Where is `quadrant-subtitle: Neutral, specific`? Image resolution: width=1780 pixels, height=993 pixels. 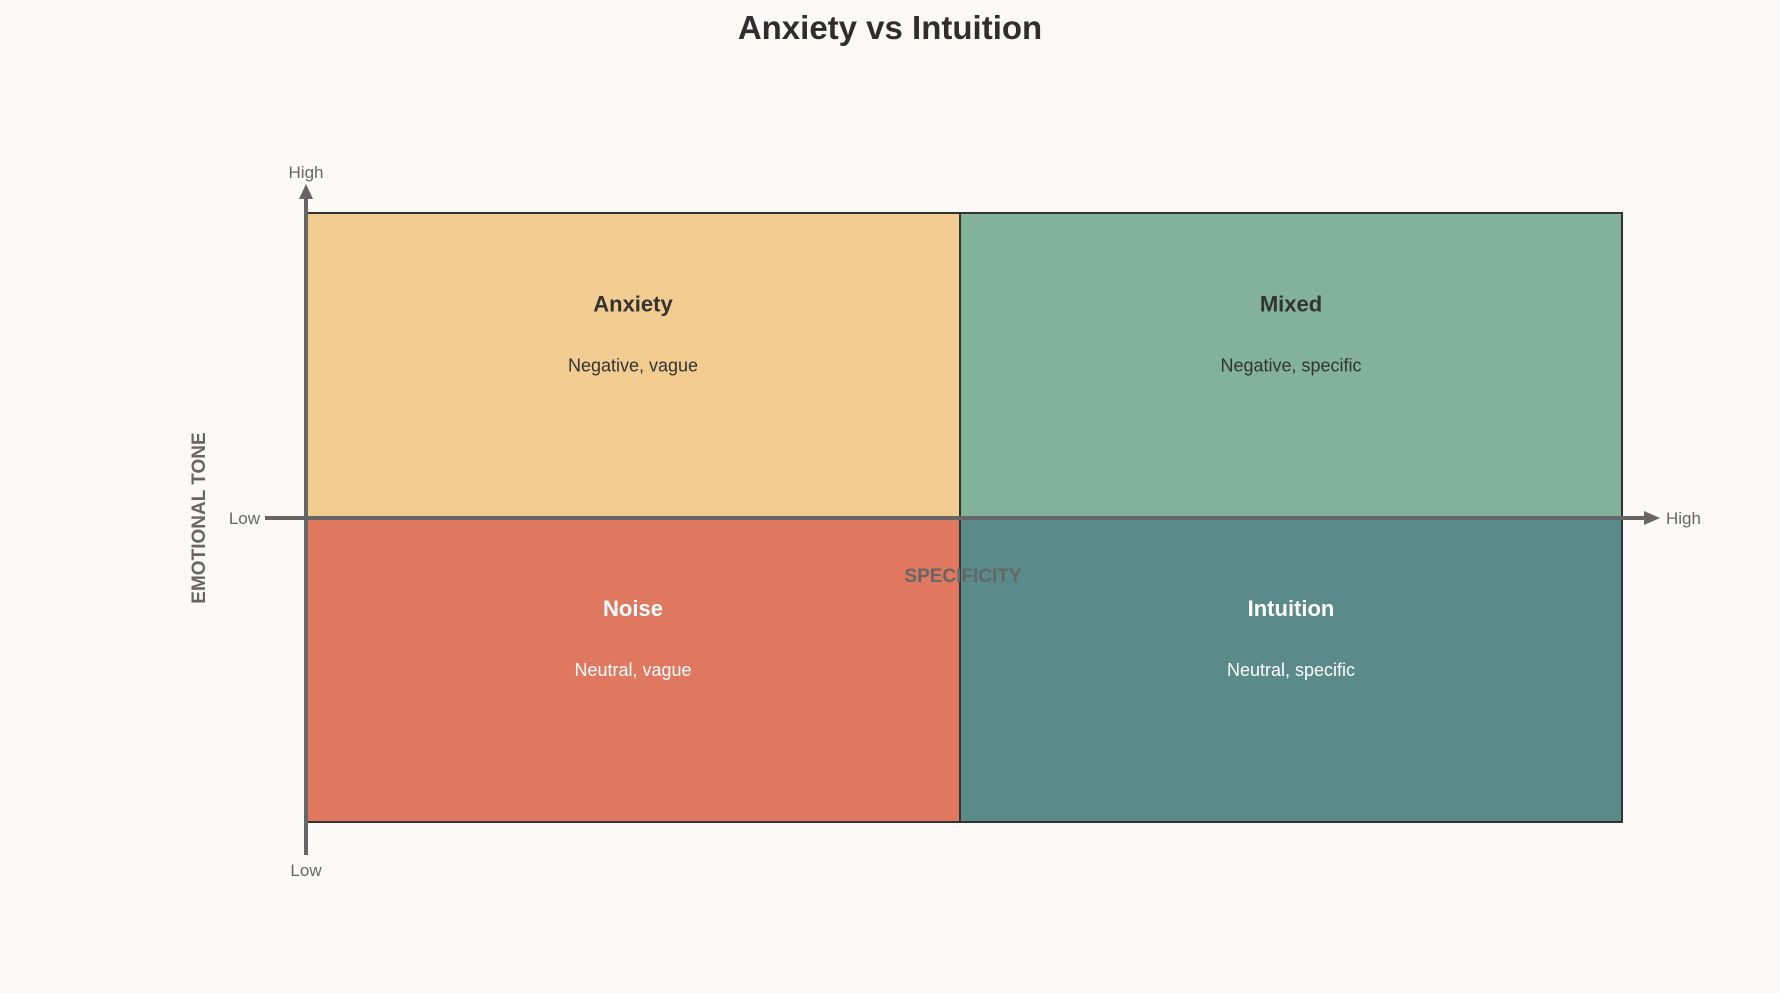 quadrant-subtitle: Neutral, specific is located at coordinates (1291, 670).